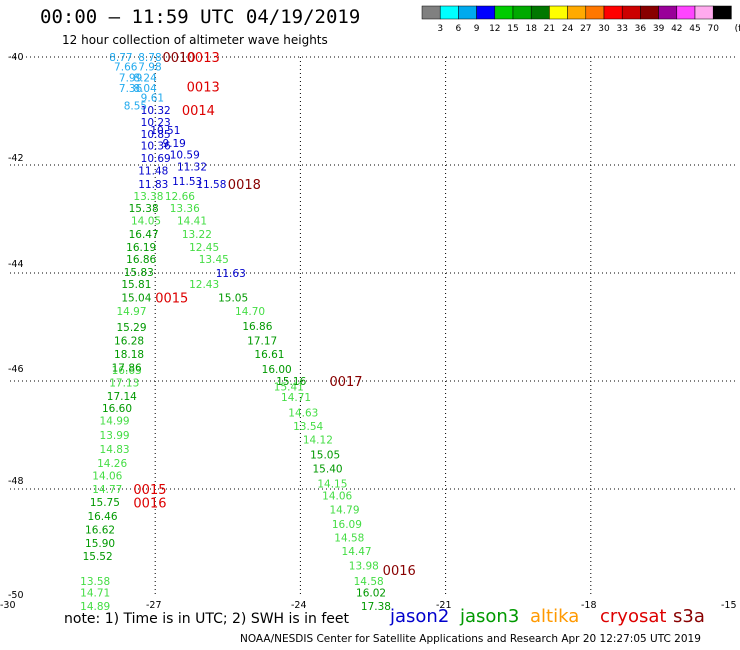  Describe the element at coordinates (328, 469) in the screenshot. I see `wave-height-value: 15.40` at that location.